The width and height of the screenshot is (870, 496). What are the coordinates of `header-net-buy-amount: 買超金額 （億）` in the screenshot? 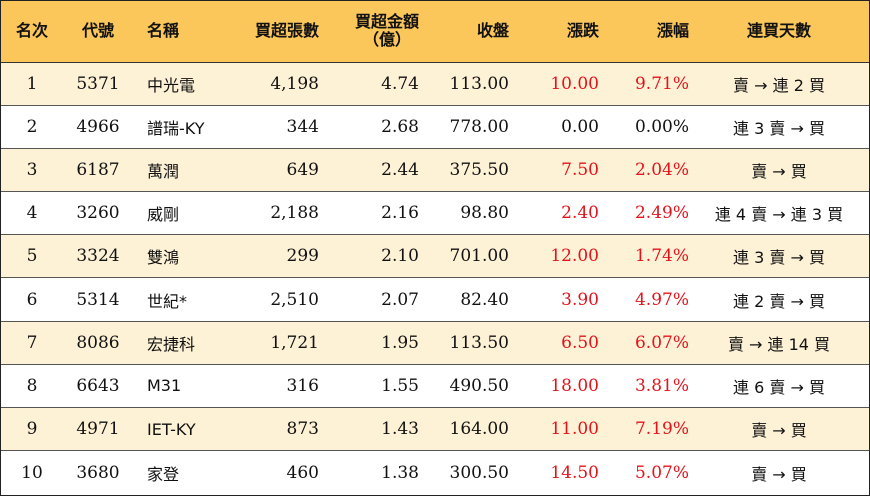 It's located at (369, 32).